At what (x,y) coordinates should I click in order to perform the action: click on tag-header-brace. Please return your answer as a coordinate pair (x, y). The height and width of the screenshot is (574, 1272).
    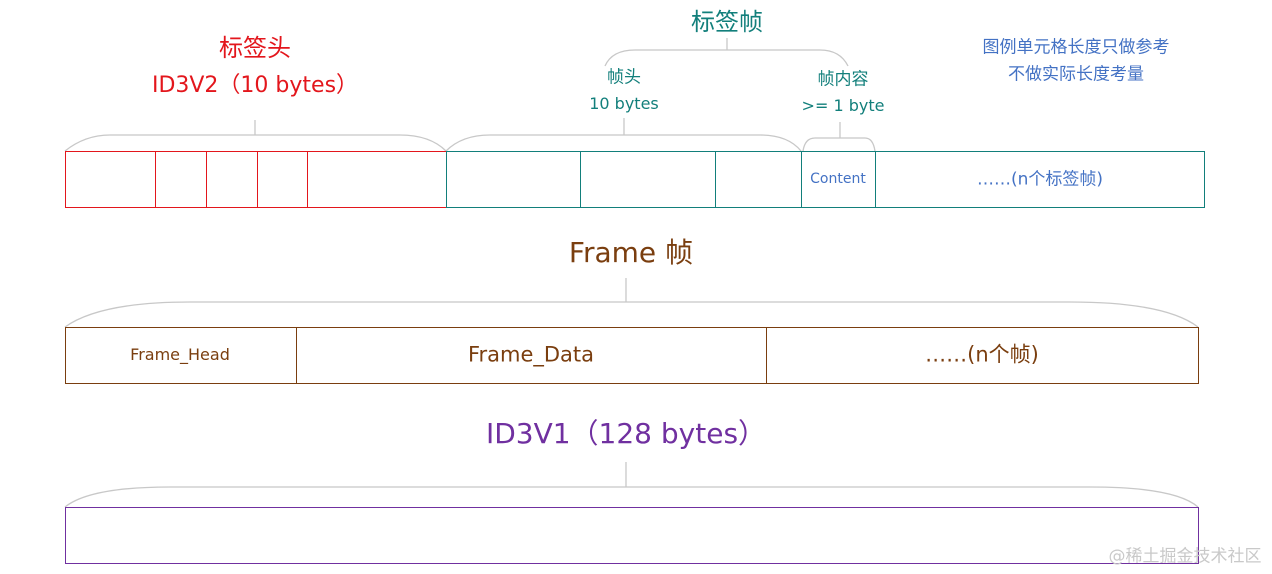
    Looking at the image, I should click on (255, 136).